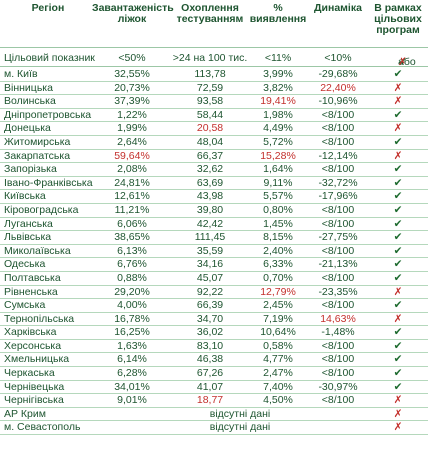 This screenshot has width=428, height=473. What do you see at coordinates (278, 400) in the screenshot?
I see `detection-value: 4,50%` at bounding box center [278, 400].